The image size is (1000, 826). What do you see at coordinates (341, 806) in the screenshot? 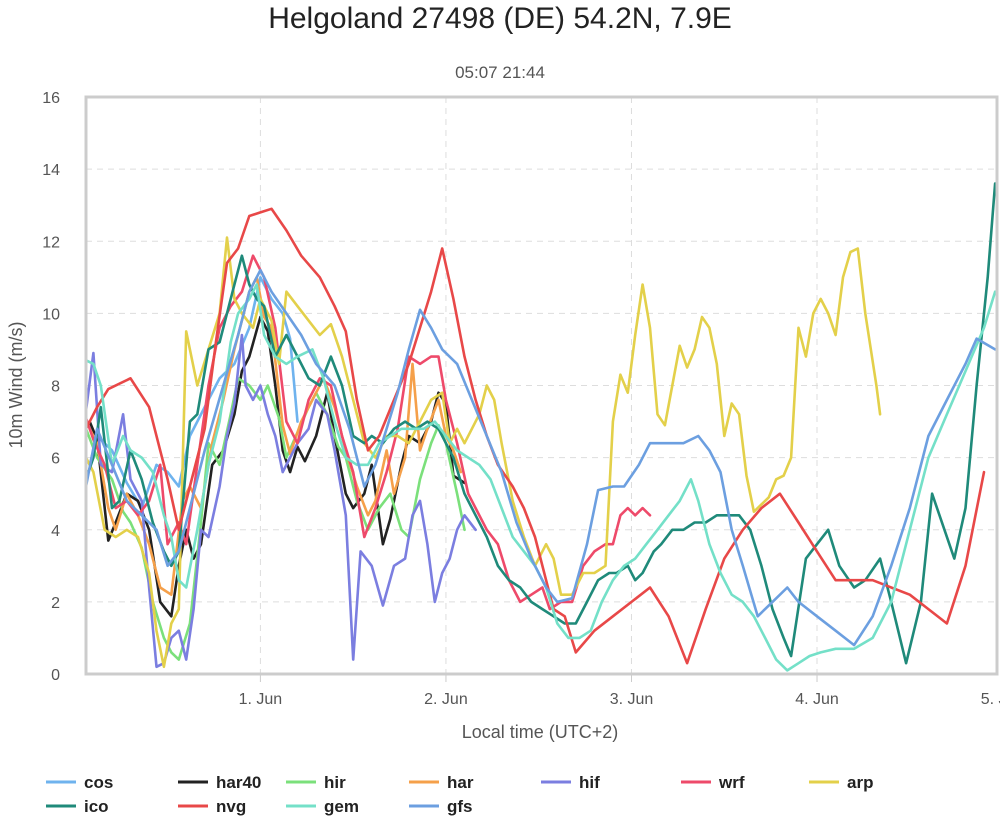
I see `legend-label-gem: gem` at bounding box center [341, 806].